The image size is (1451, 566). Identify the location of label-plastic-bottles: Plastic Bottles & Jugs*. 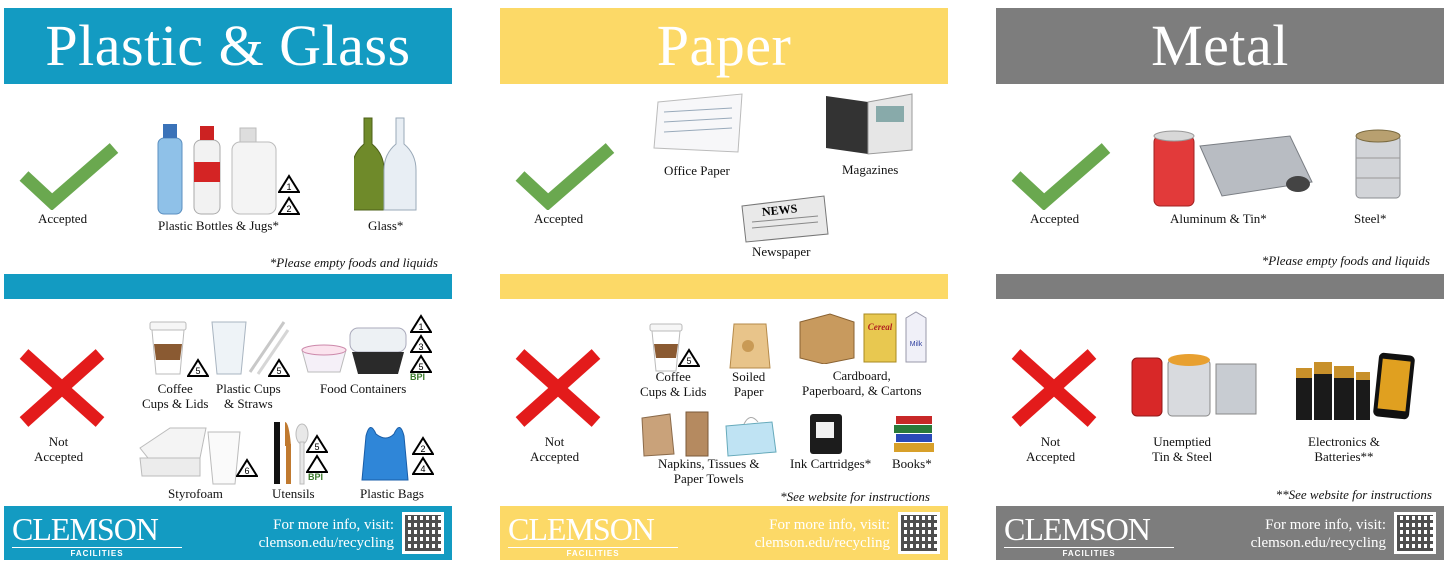
(218, 225).